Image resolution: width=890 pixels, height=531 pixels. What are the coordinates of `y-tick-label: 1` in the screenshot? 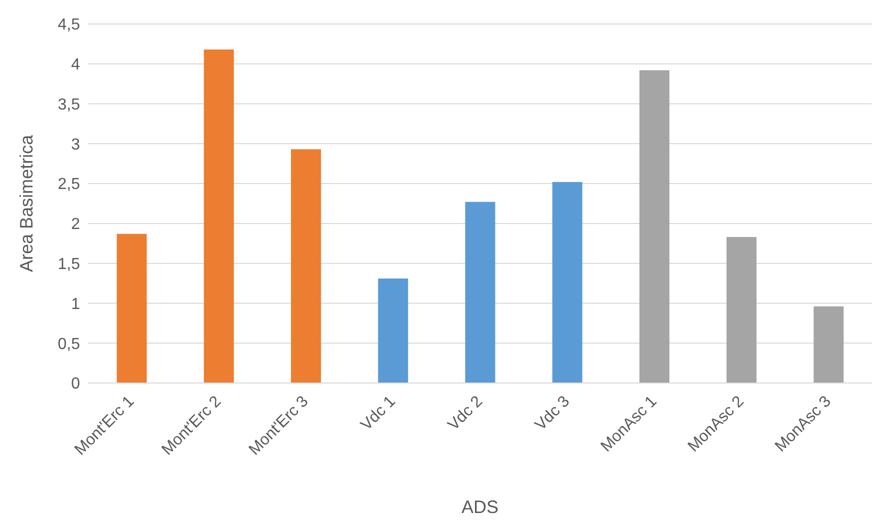 It's located at (75, 304).